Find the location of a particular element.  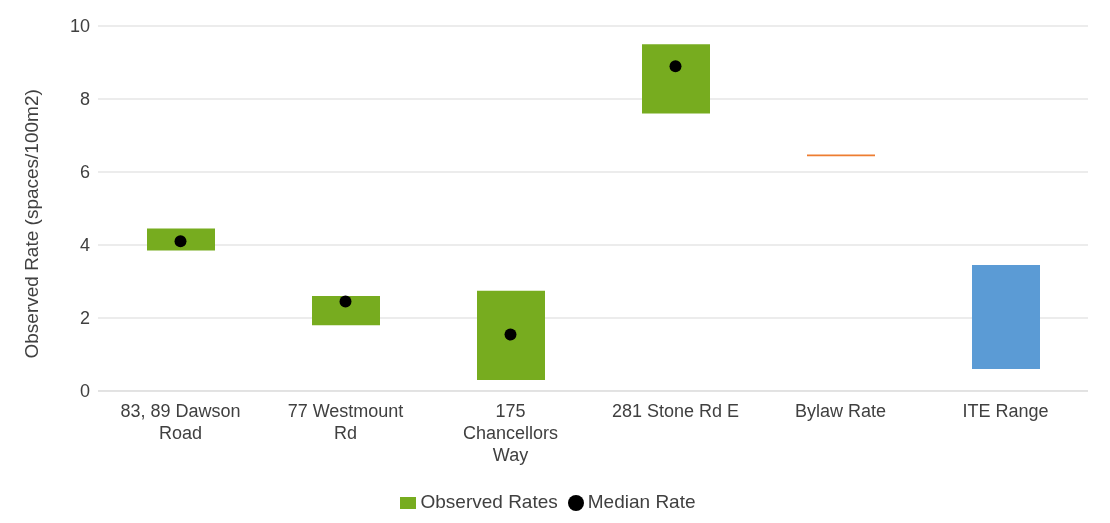

y-axis-title: Observed Rate (spaces/100m2) is located at coordinates (31, 224).